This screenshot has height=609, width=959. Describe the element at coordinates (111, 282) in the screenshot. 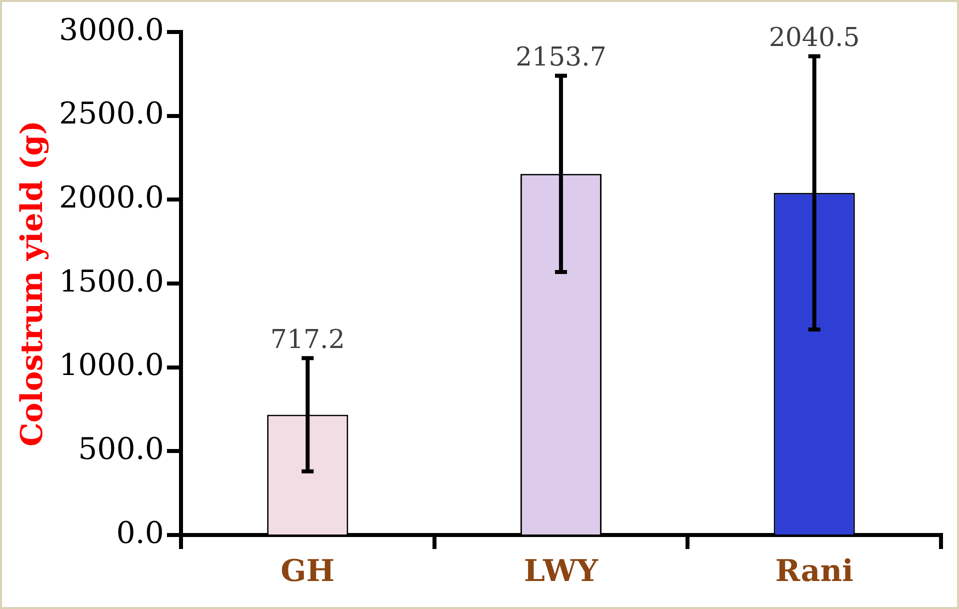

I see `y-tick-label: 1500.0` at that location.